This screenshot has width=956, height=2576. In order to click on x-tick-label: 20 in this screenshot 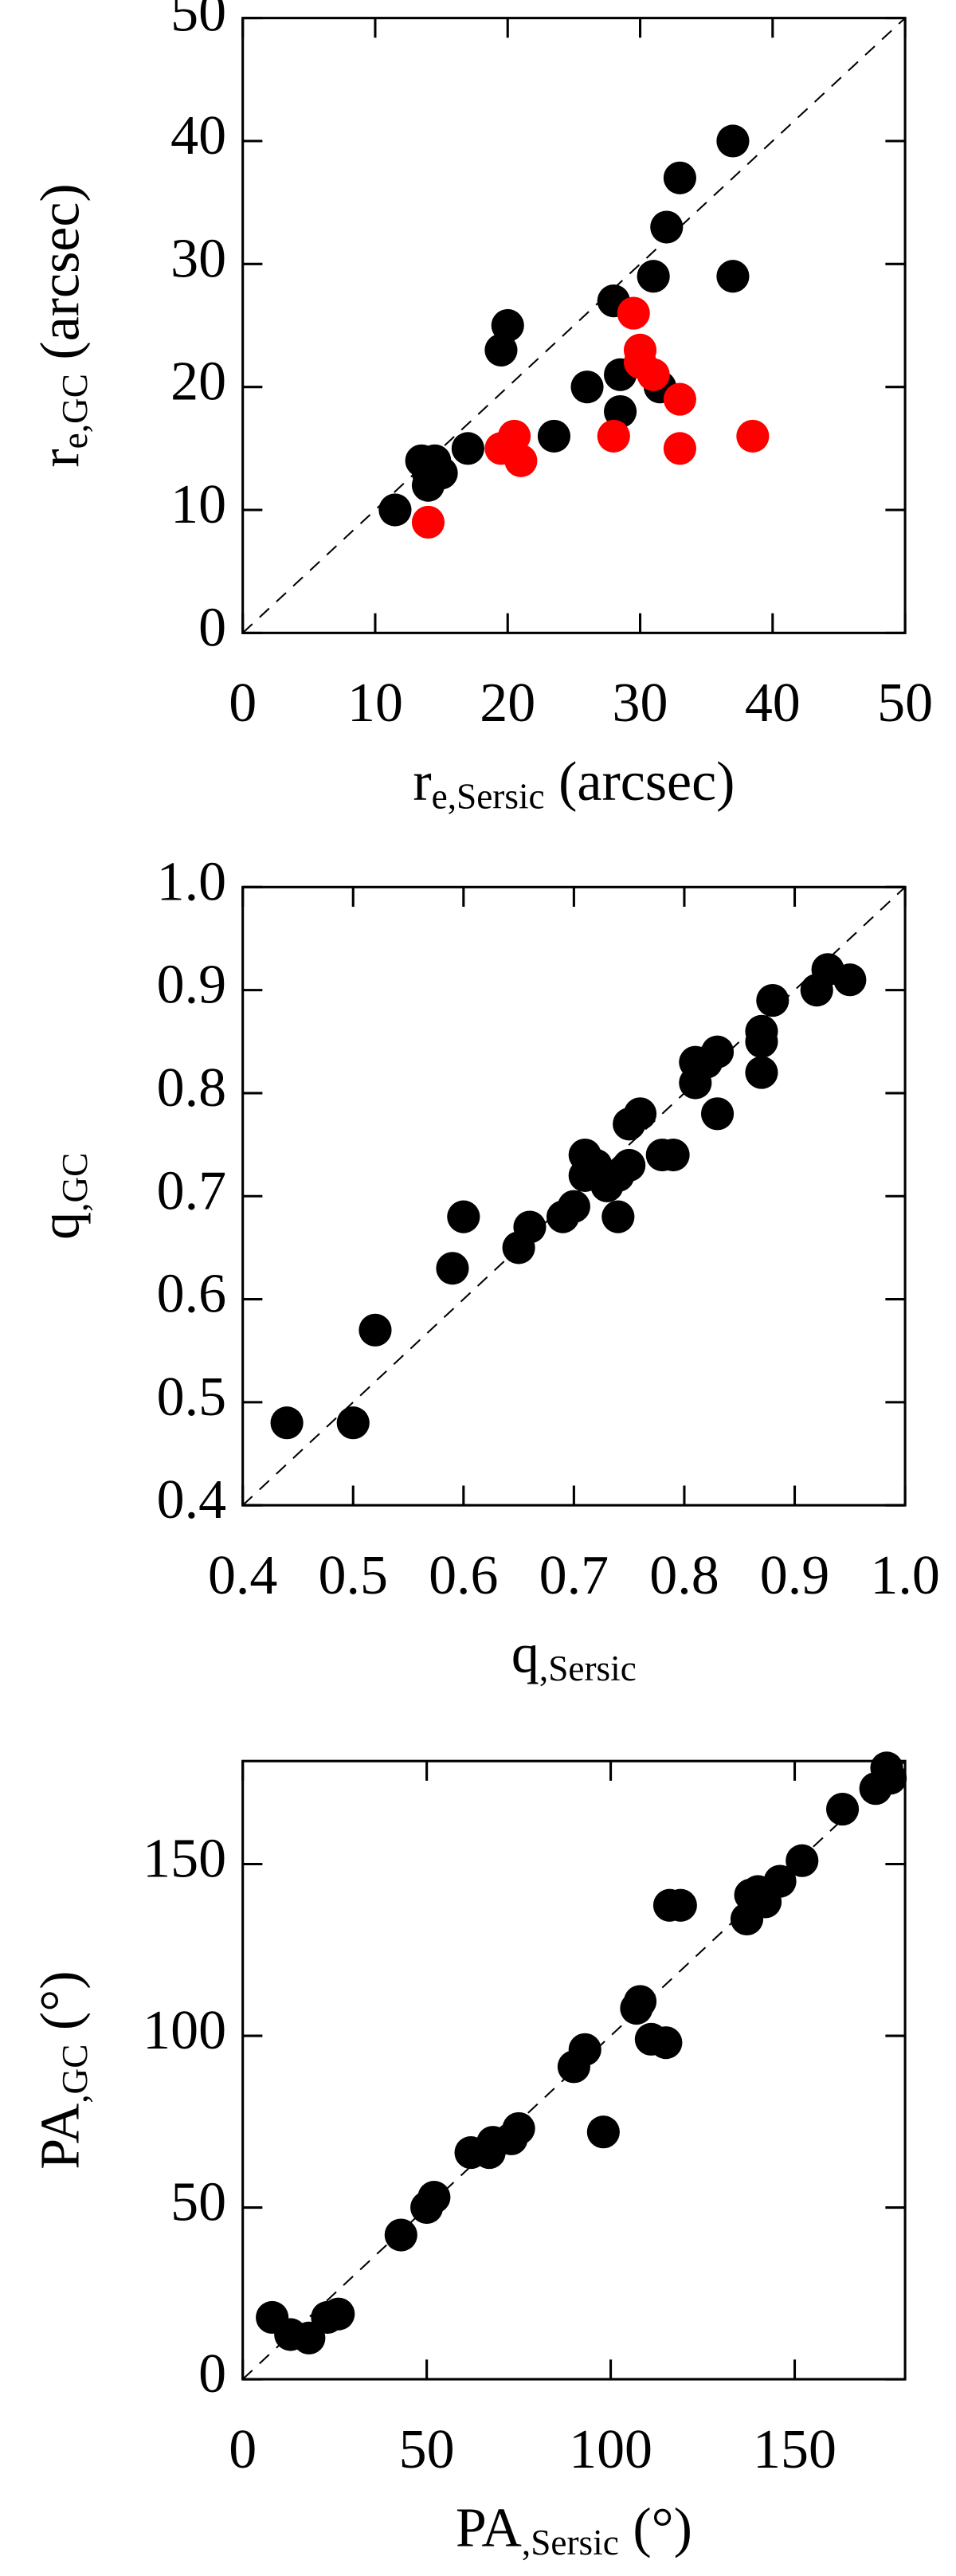, I will do `click(507, 703)`.